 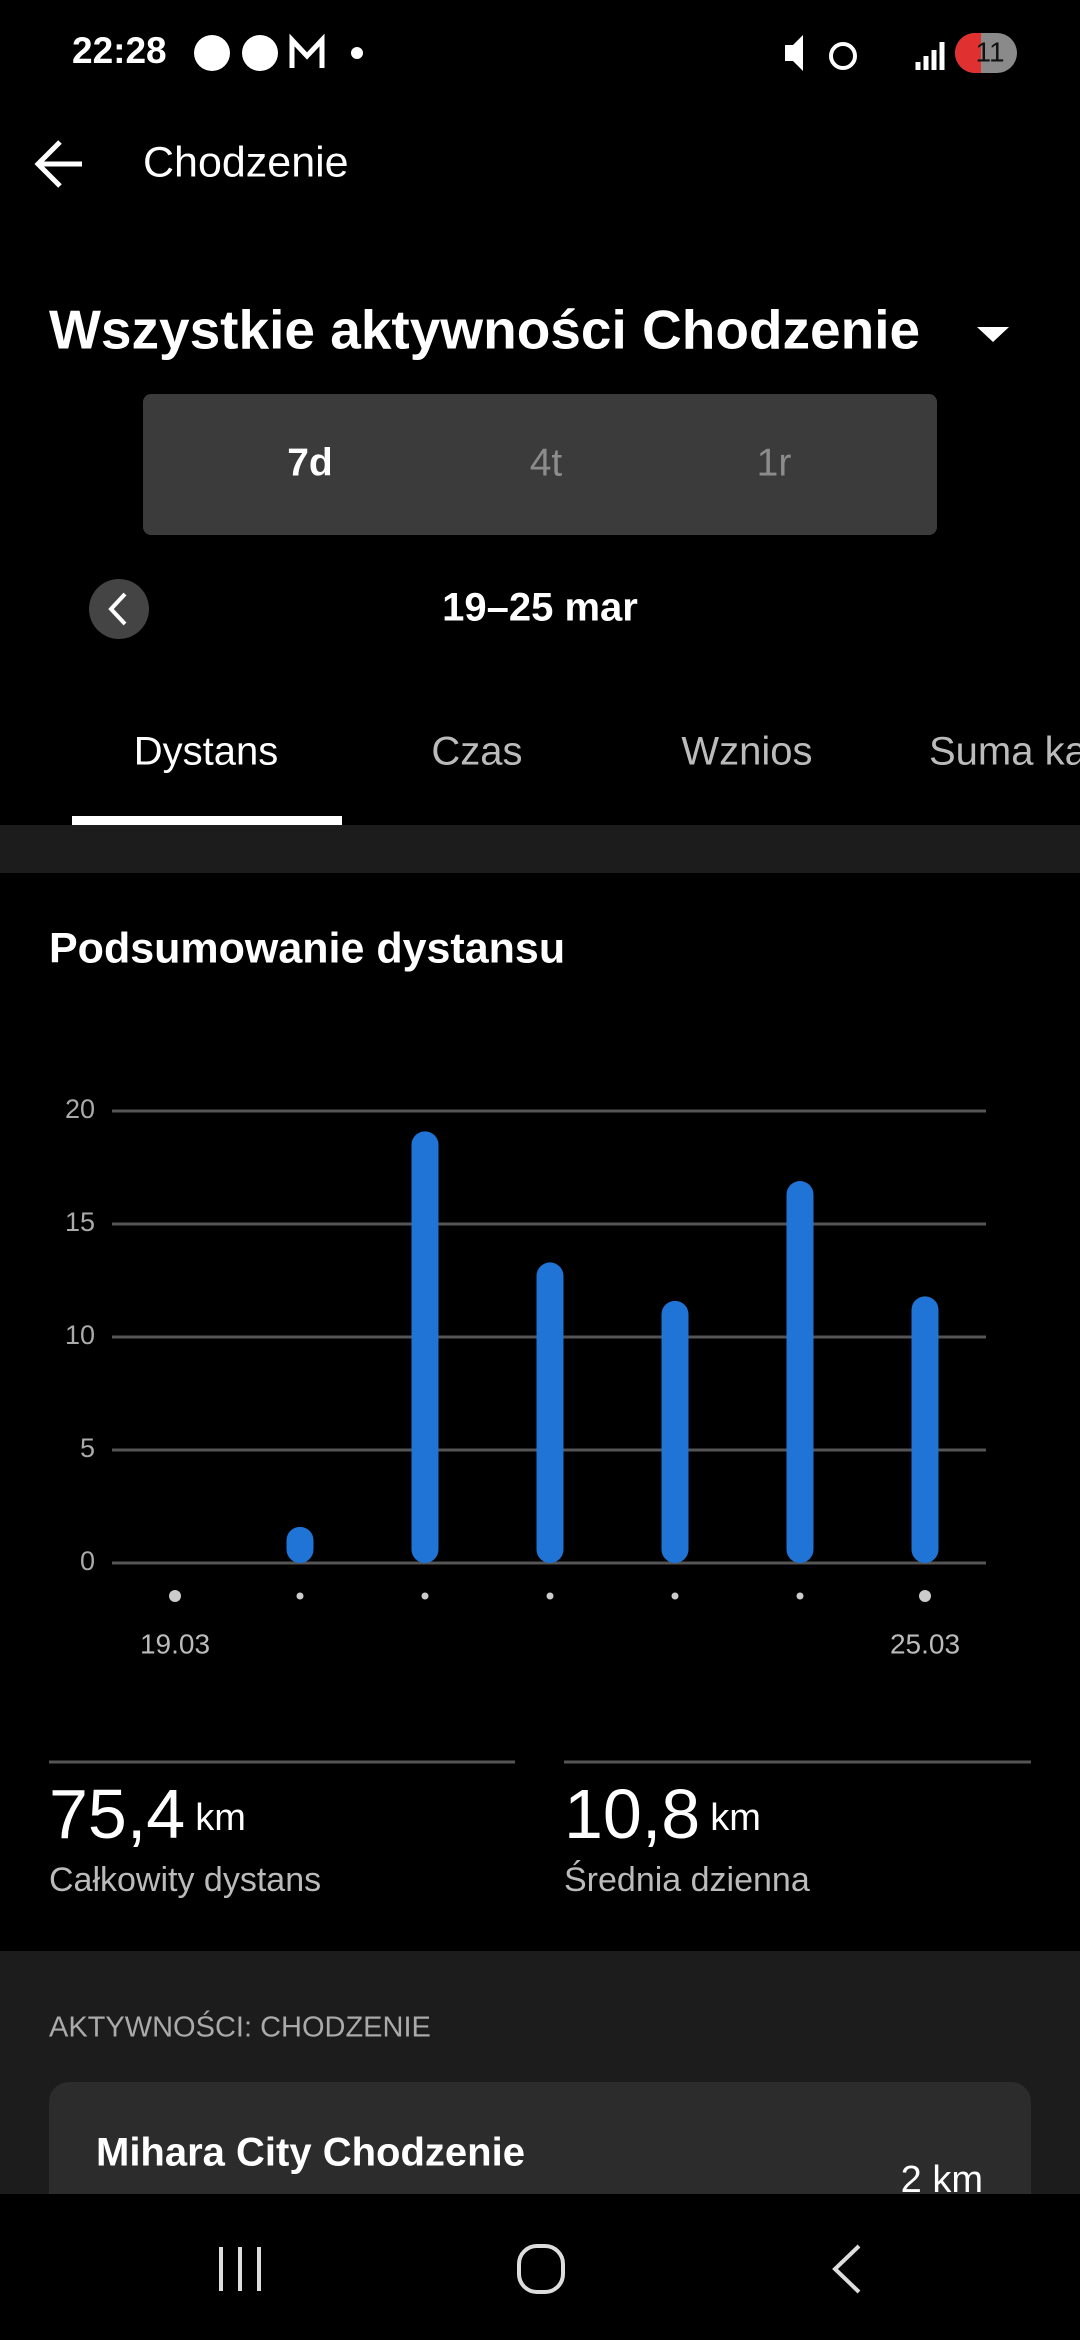 What do you see at coordinates (843, 56) in the screenshot?
I see `hotspot-icon` at bounding box center [843, 56].